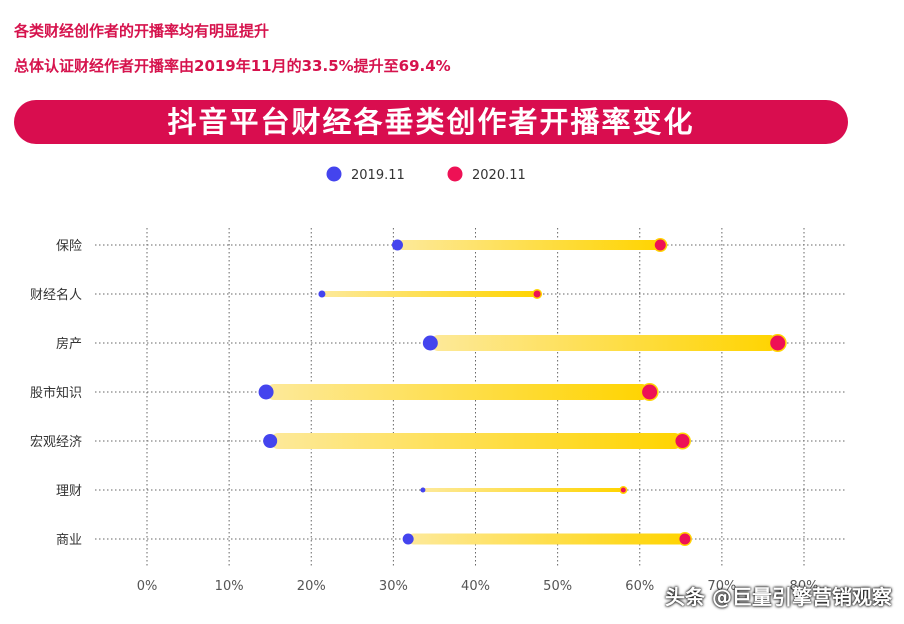  Describe the element at coordinates (721, 586) in the screenshot. I see `x-tick-label: 70%` at that location.